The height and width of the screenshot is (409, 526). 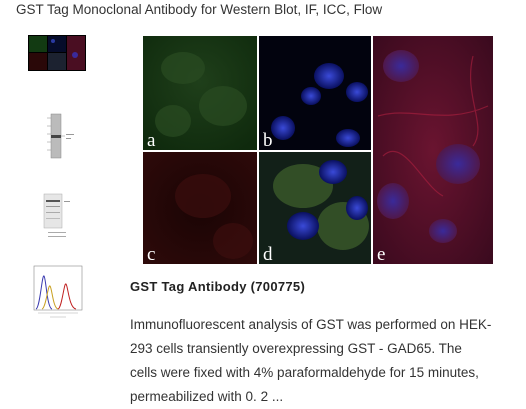 I want to click on panel-label: c, so click(x=151, y=254).